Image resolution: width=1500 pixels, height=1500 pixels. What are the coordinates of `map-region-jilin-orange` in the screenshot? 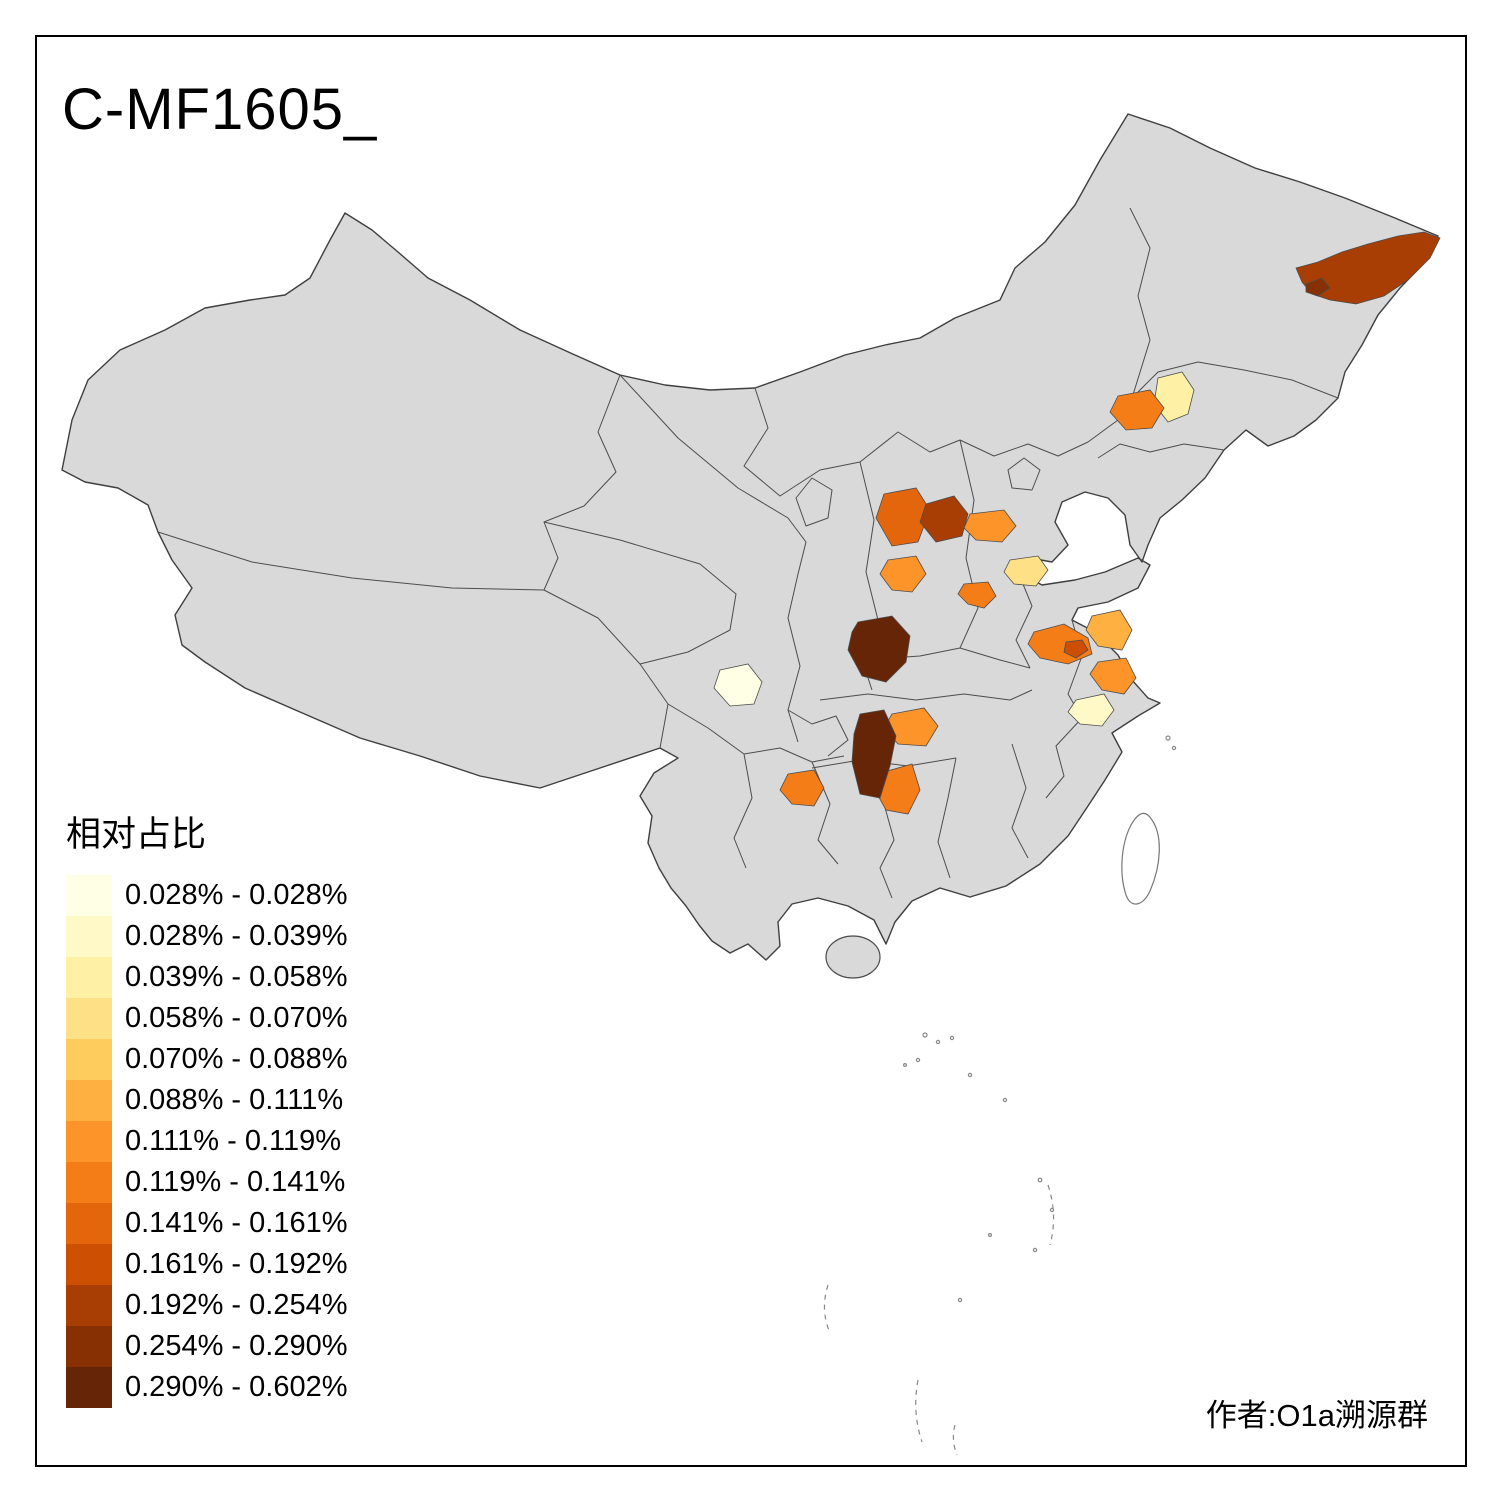 It's located at (1137, 410).